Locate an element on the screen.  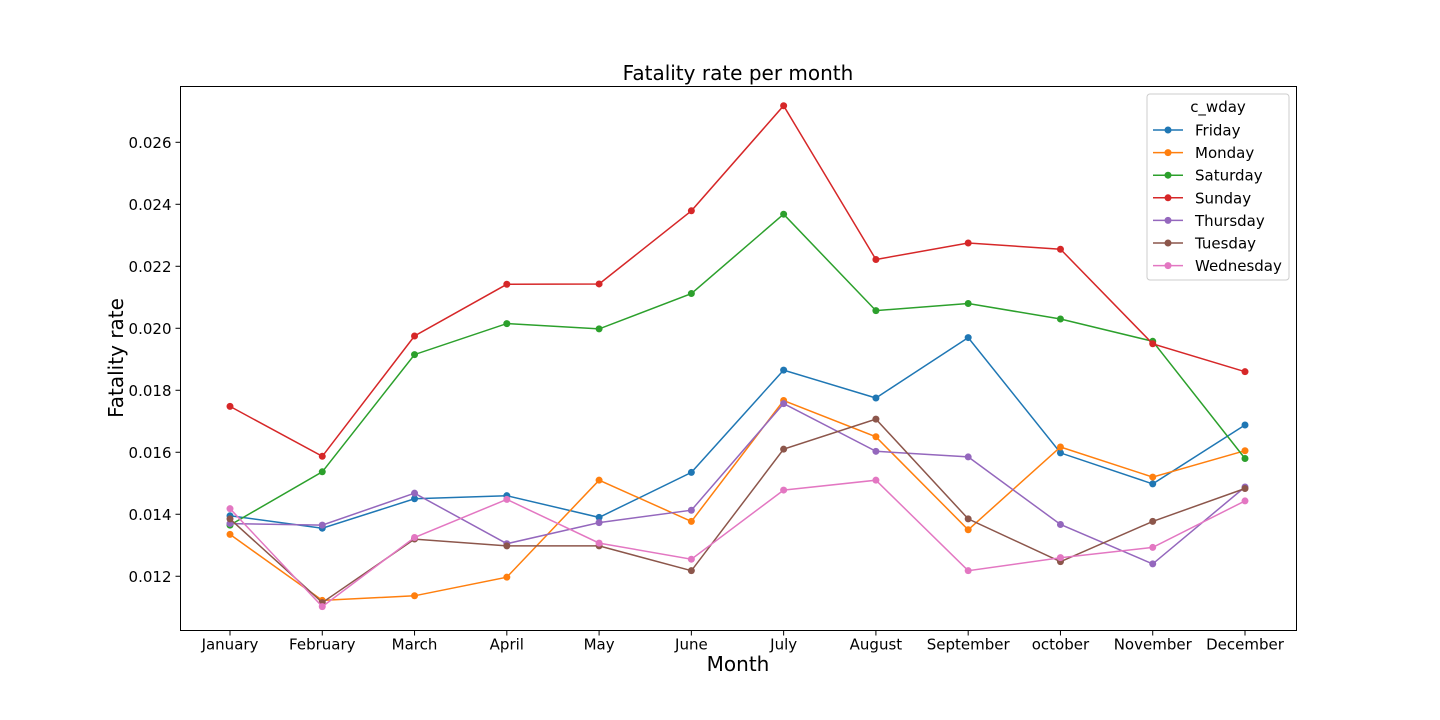
series-line is located at coordinates (737, 543).